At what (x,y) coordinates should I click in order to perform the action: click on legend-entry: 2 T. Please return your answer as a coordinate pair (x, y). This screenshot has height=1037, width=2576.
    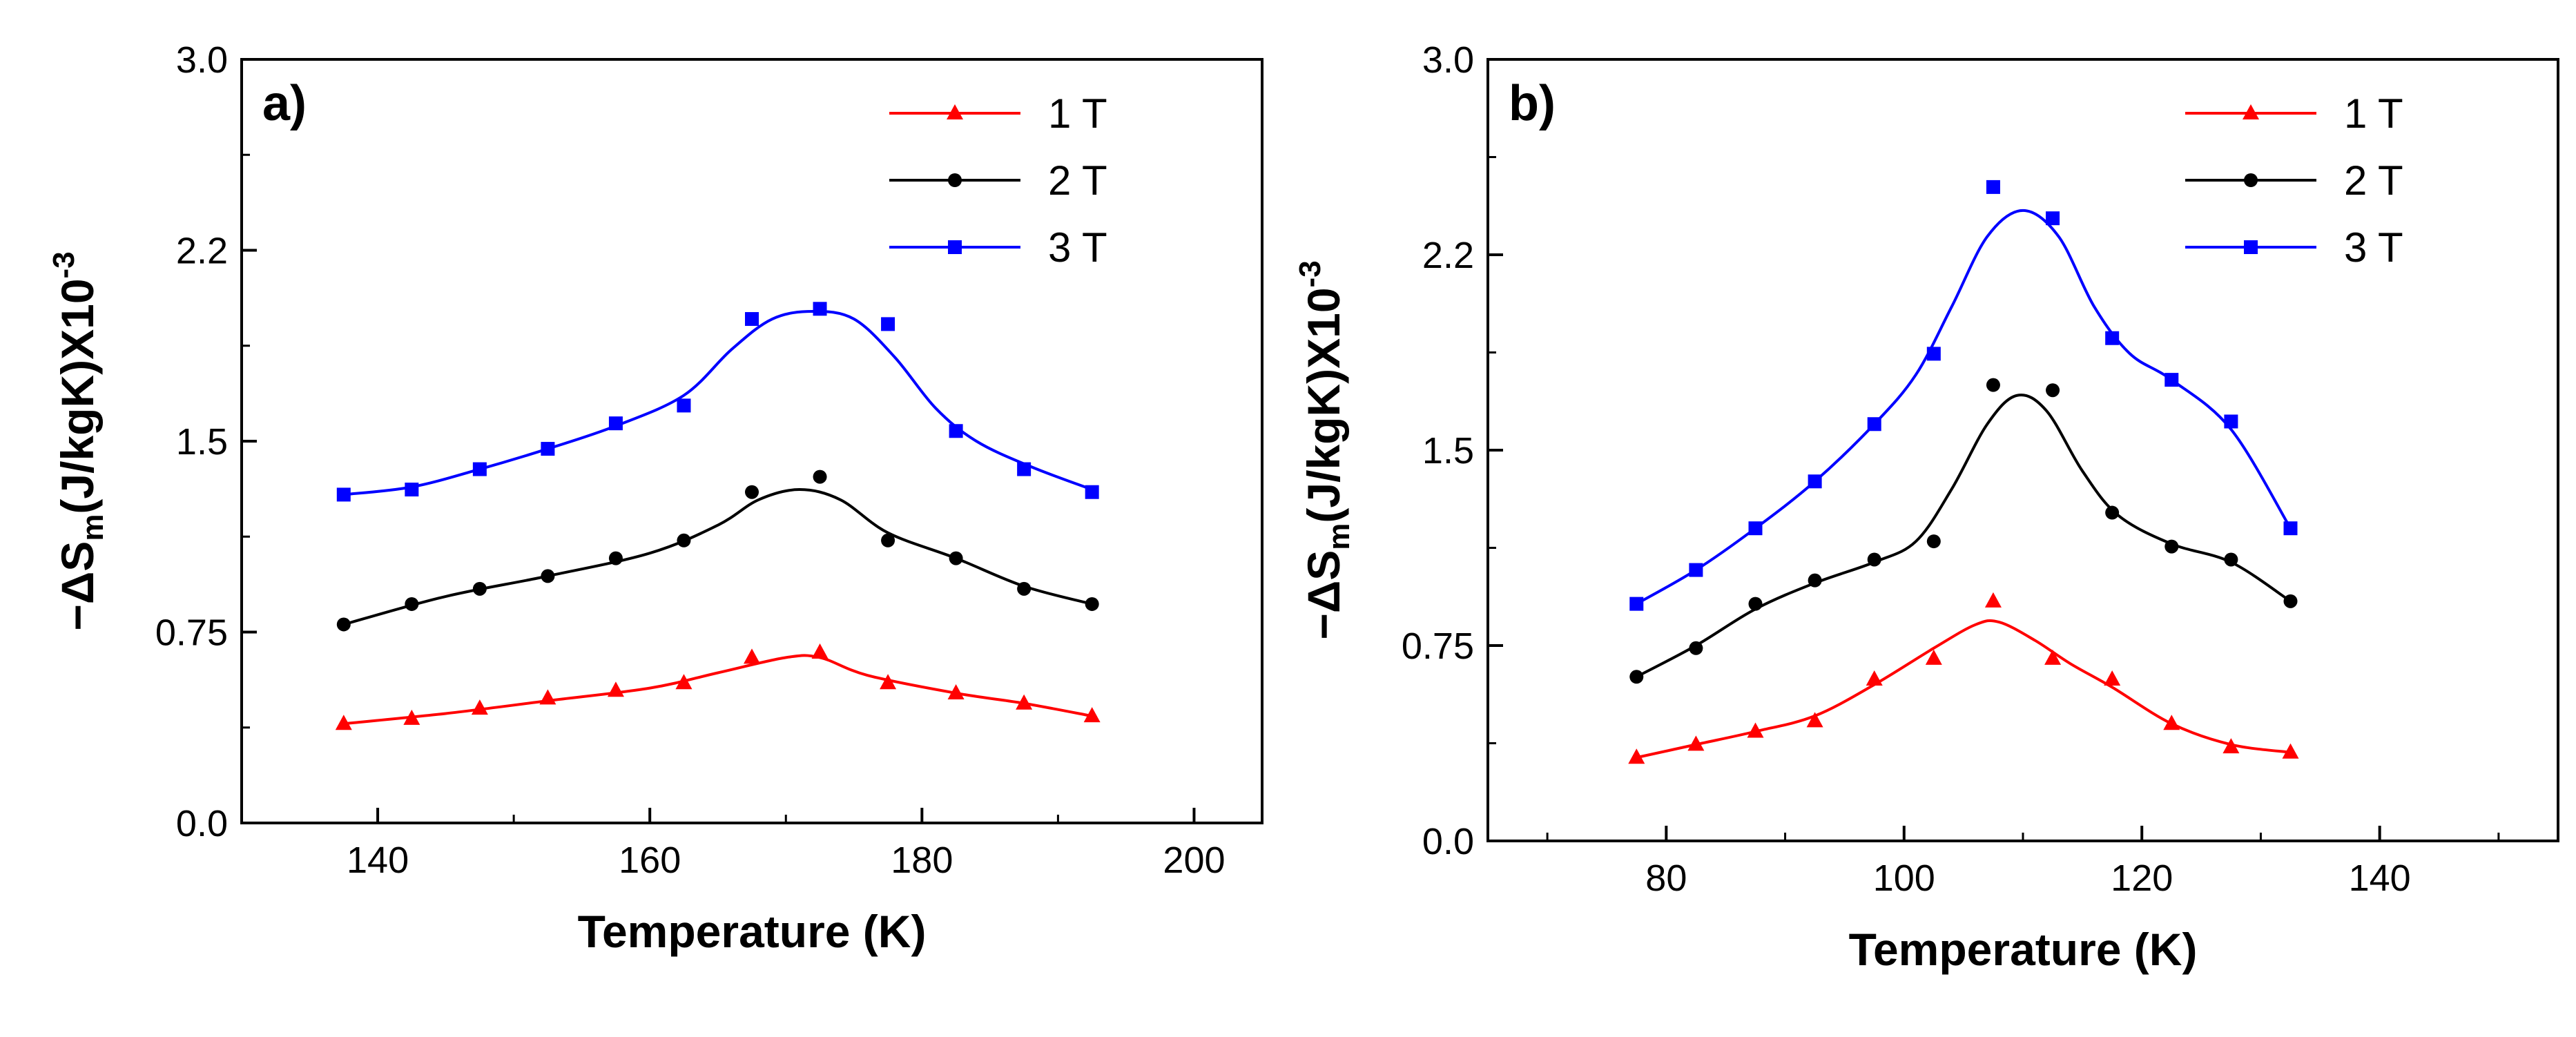
    Looking at the image, I should click on (998, 180).